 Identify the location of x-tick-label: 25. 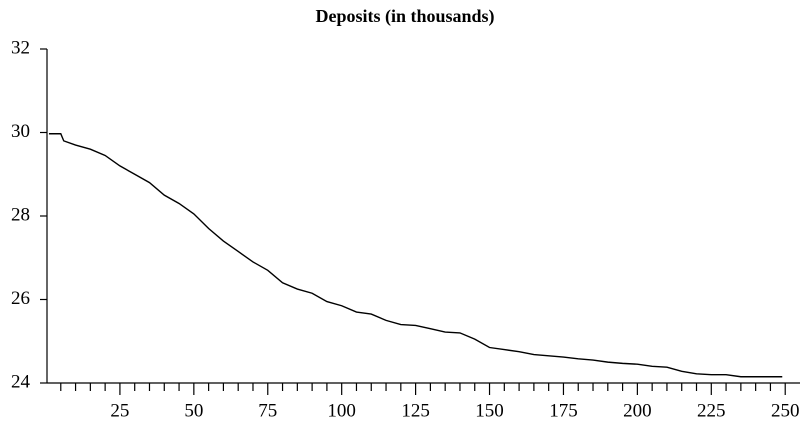
(119, 410).